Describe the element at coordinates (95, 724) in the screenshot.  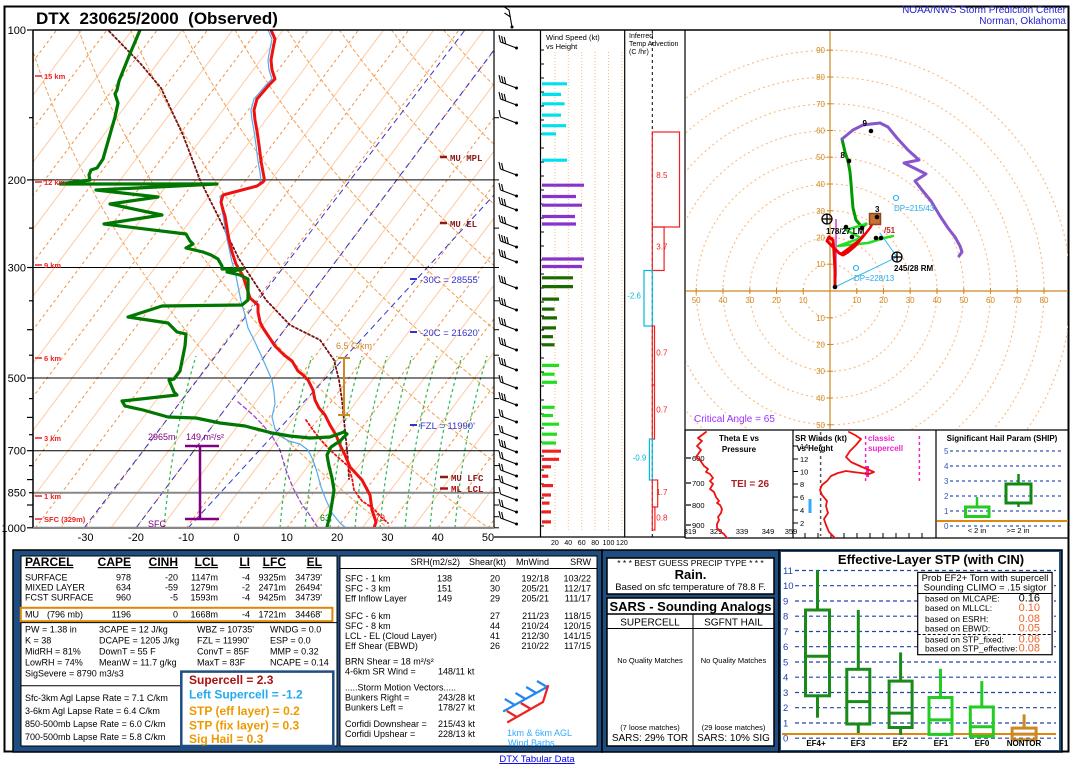
I see `svg-text:850-500mb Lapse Rate = 6.0 C/: 850-500mb Lapse Rate = 6.0 C/km` at that location.